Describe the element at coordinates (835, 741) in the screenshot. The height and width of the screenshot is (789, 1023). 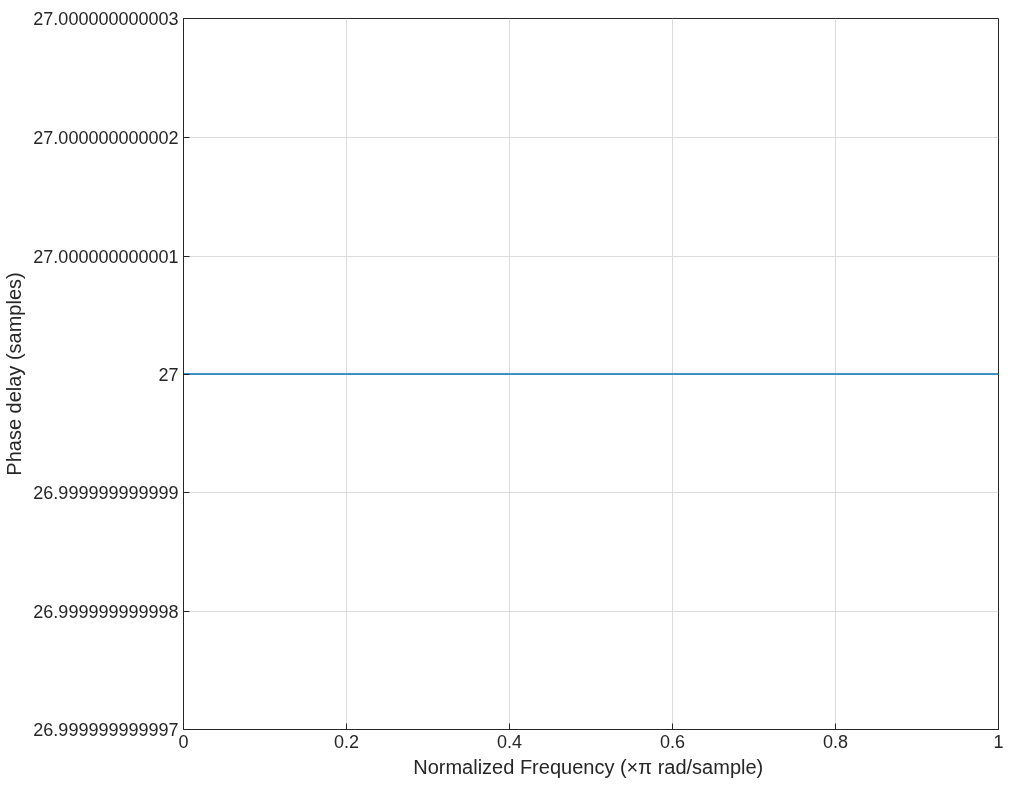
I see `x-tick-label: 0.8` at that location.